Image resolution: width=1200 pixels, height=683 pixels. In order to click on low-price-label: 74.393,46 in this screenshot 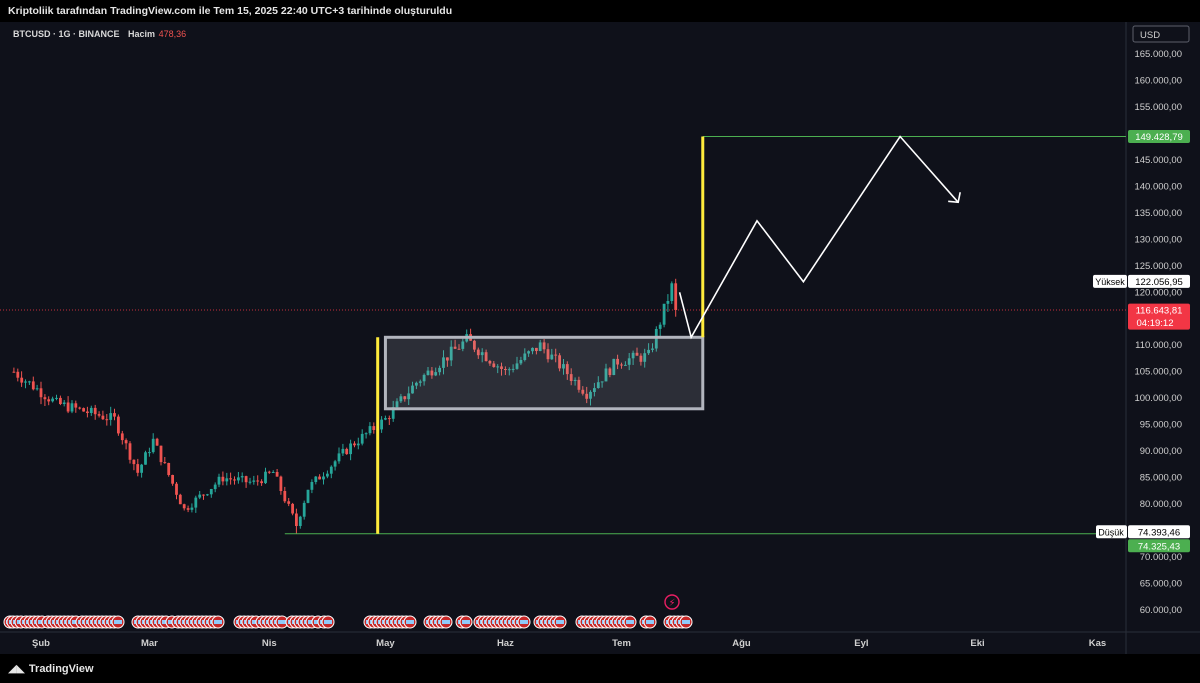, I will do `click(1159, 532)`.